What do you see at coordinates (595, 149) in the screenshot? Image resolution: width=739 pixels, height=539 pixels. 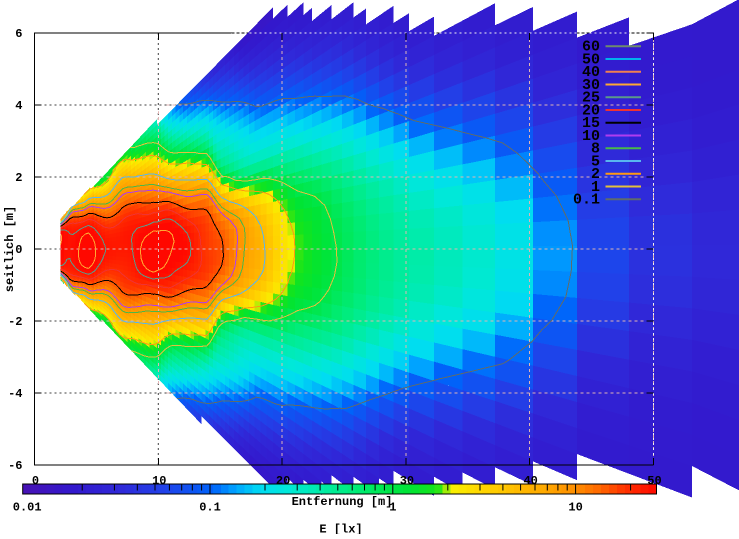 I see `svg-text: 8` at bounding box center [595, 149].